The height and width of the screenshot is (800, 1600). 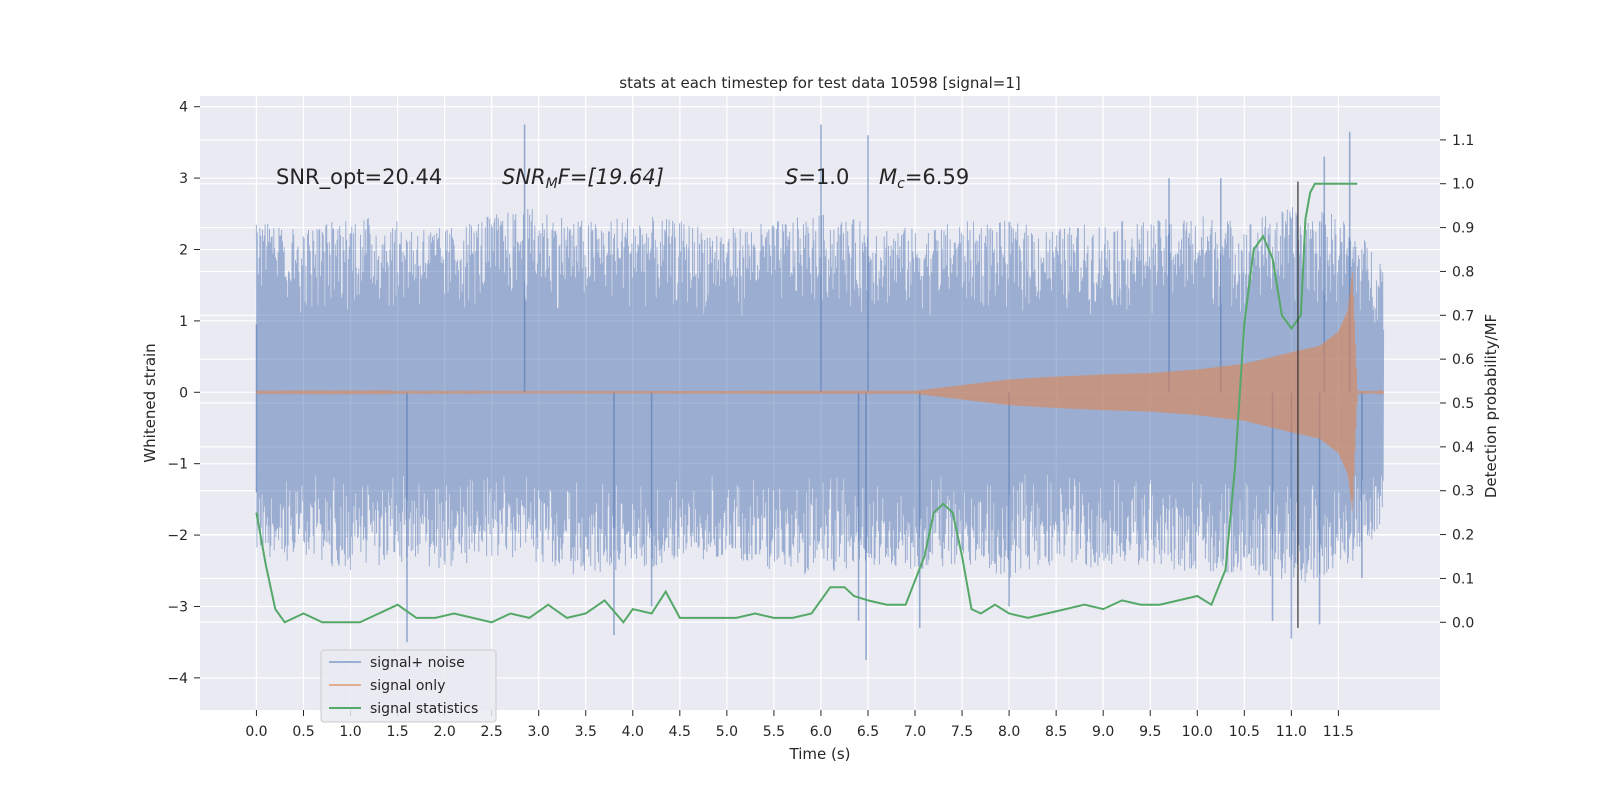 I want to click on y-axis-right: 1.1 1.0 0.9 0.8 0.7 0.6 0.5 0.4 0.3 0.2 0.1 0.0, so click(x=1457, y=382).